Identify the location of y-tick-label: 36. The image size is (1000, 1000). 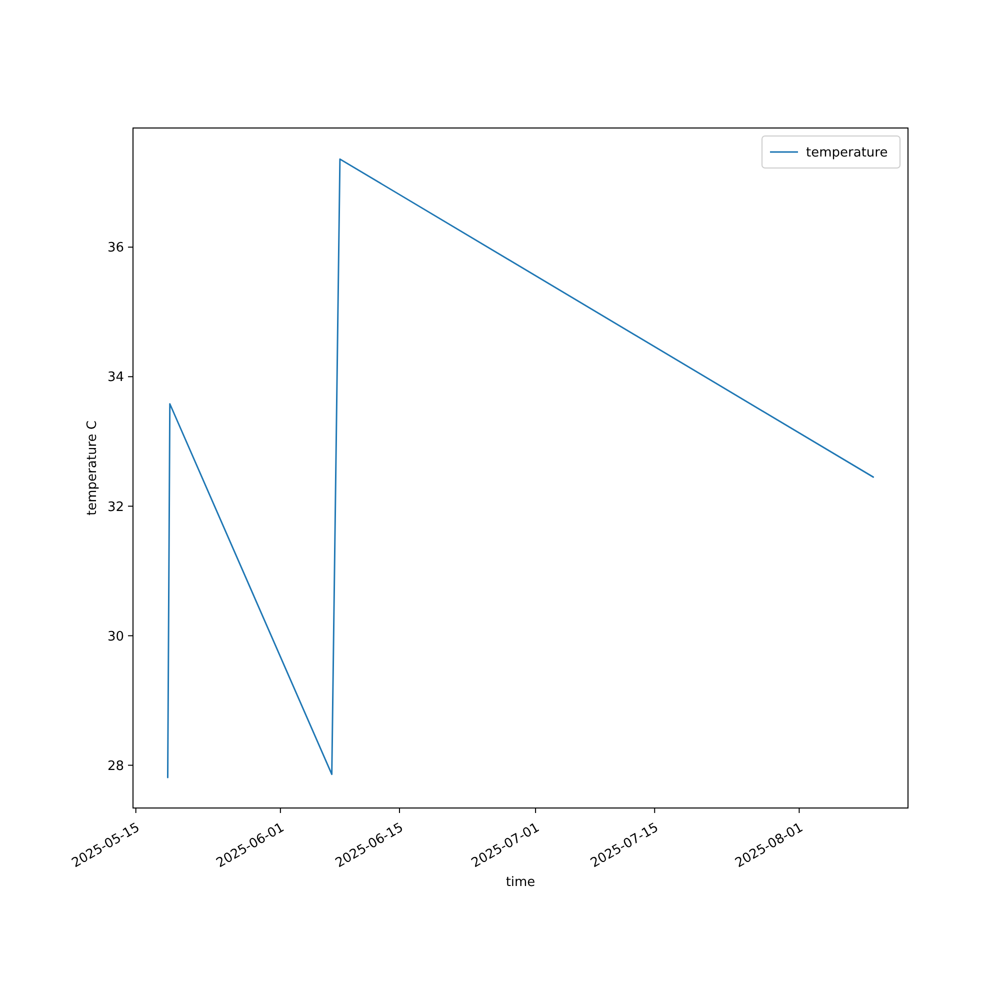
(115, 248).